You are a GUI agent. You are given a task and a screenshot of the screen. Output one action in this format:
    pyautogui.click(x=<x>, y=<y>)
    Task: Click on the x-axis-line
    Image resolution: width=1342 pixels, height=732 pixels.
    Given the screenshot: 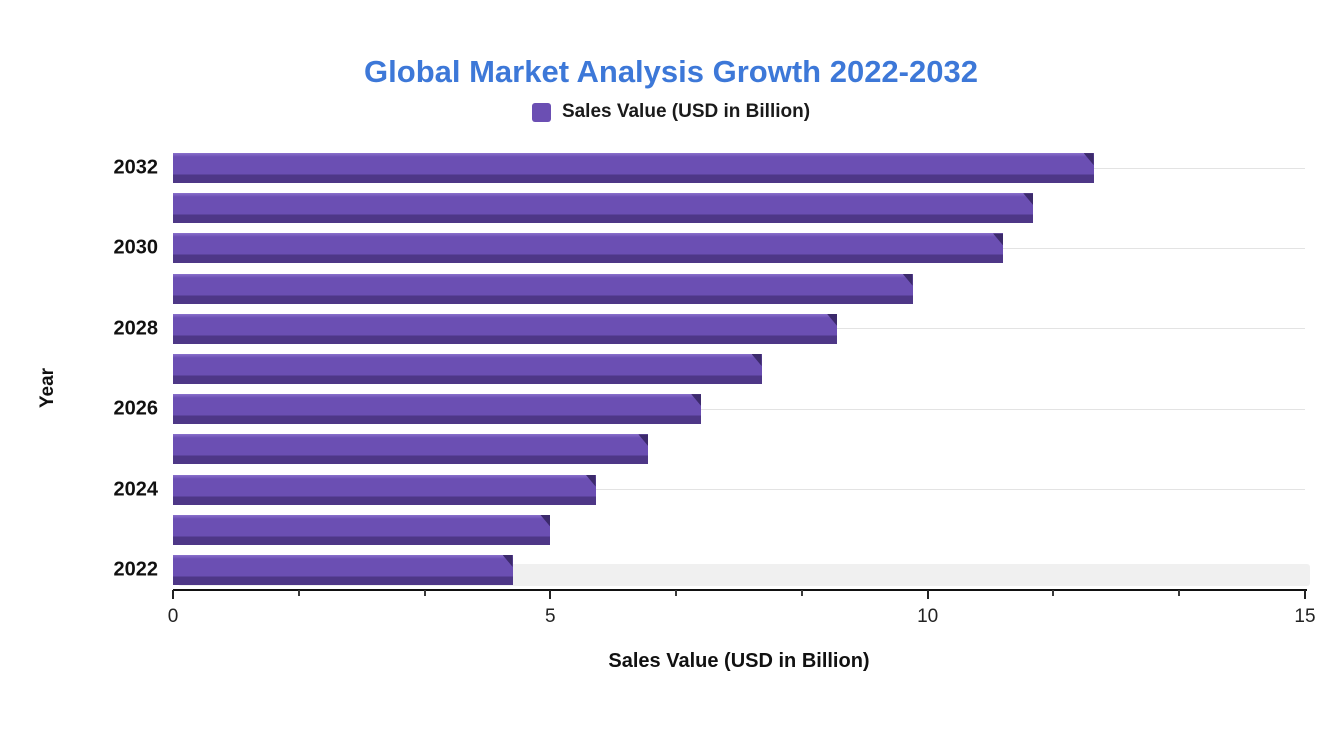 What is the action you would take?
    pyautogui.click(x=740, y=590)
    